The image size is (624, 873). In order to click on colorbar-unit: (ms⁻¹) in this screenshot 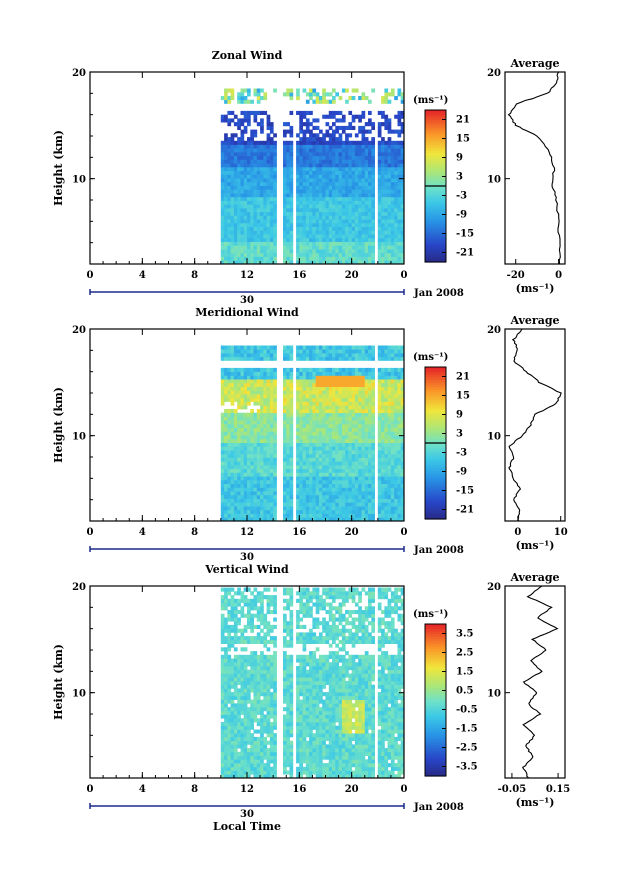, I will do `click(430, 100)`.